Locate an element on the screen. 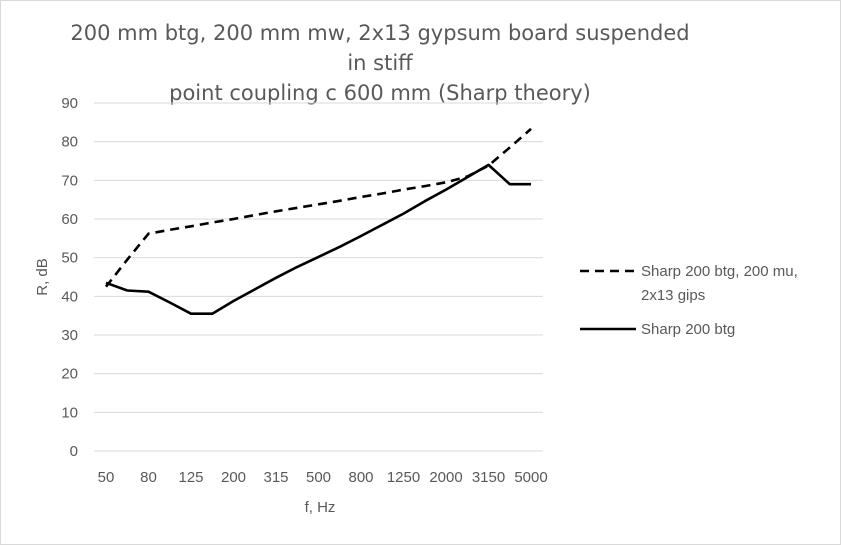 The height and width of the screenshot is (545, 841). legend-label-1: 2x13 gips is located at coordinates (673, 295).